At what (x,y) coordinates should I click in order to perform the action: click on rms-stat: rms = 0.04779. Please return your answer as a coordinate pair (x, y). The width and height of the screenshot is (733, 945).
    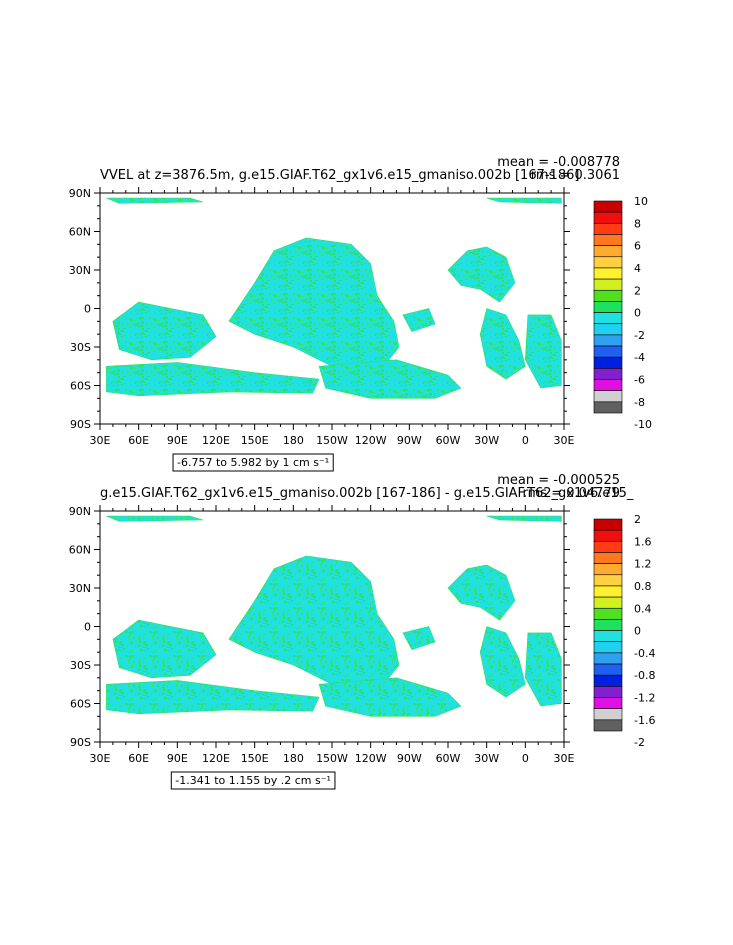
    Looking at the image, I should click on (571, 493).